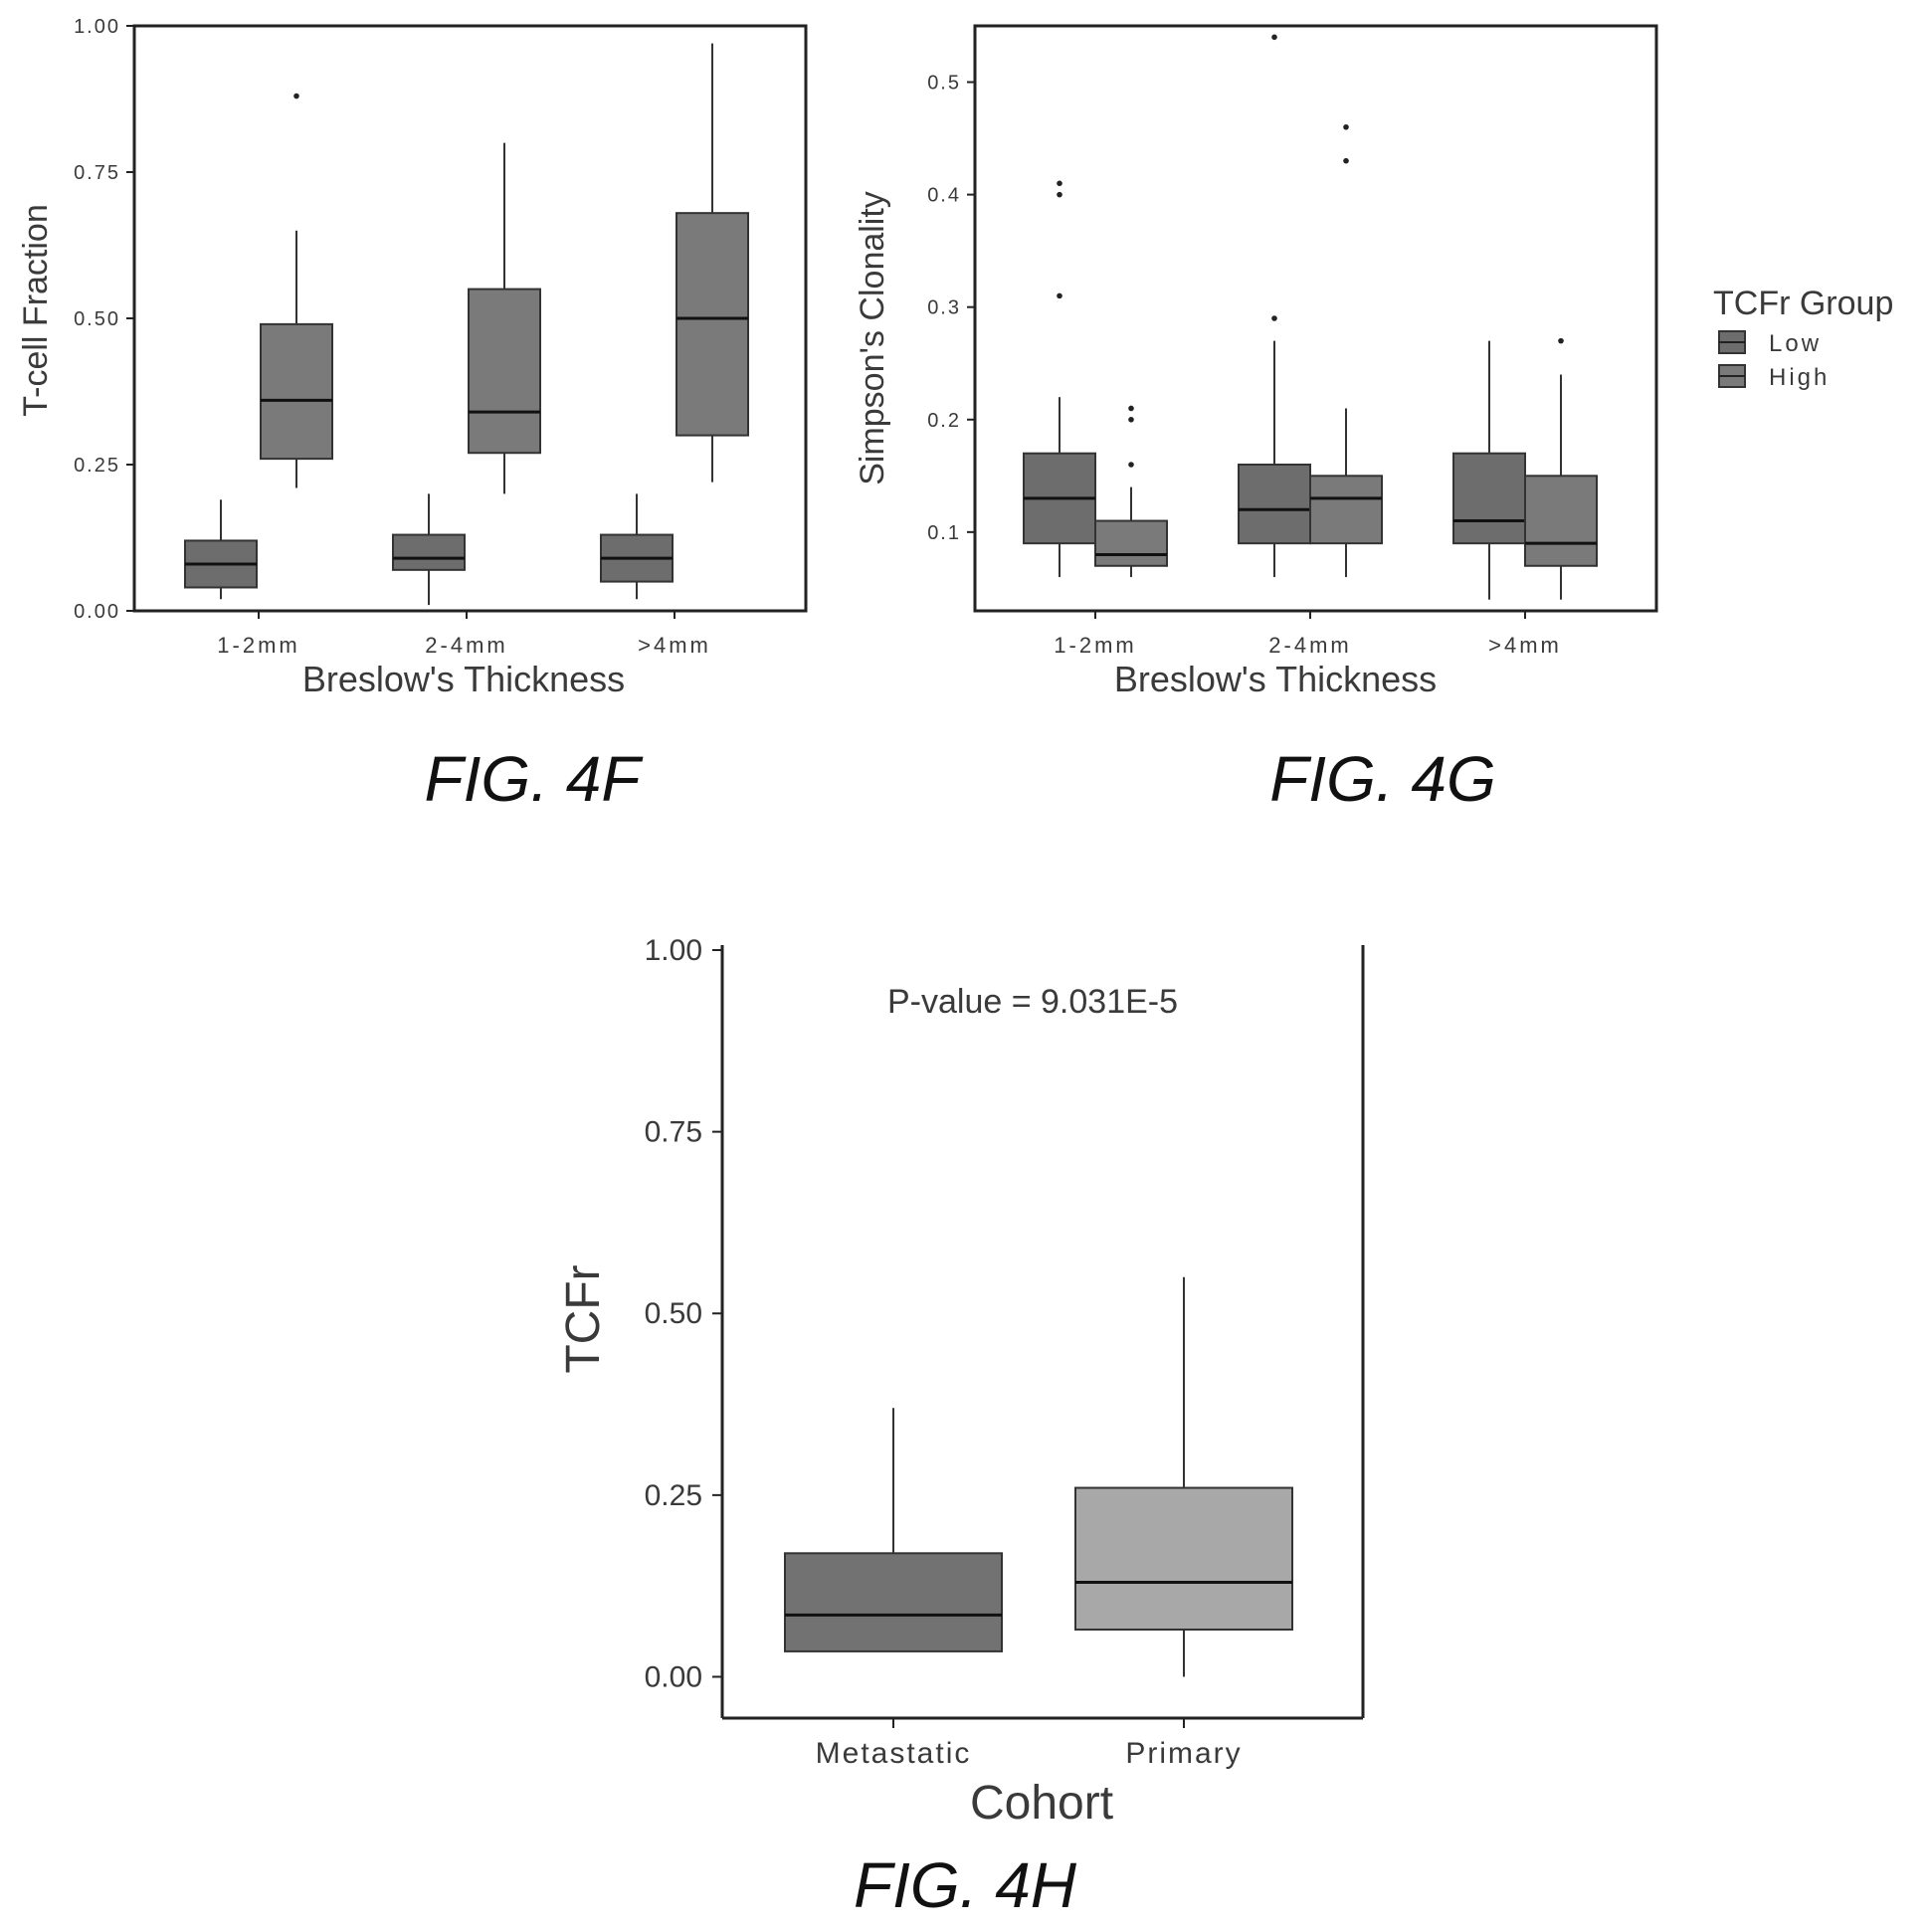  I want to click on legend-label-low: Low, so click(1796, 343).